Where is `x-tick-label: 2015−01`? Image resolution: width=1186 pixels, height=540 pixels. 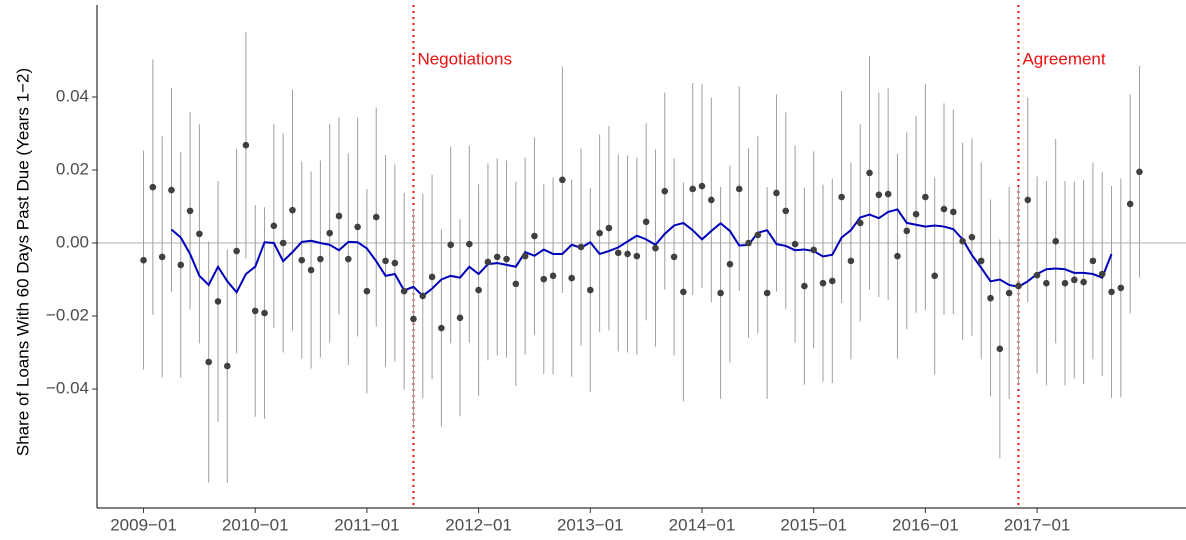 x-tick-label: 2015−01 is located at coordinates (813, 524).